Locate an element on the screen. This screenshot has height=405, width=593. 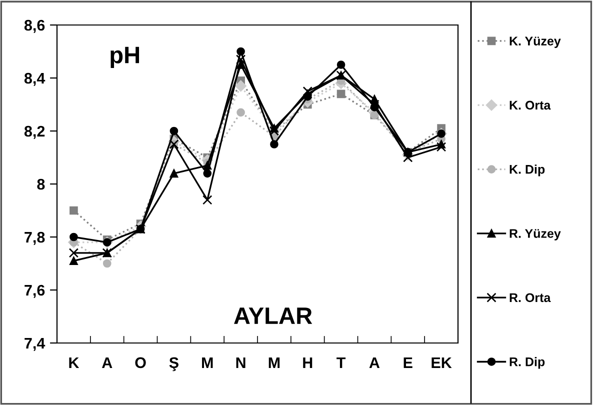
y-tick-label: 8,6 is located at coordinates (34, 26).